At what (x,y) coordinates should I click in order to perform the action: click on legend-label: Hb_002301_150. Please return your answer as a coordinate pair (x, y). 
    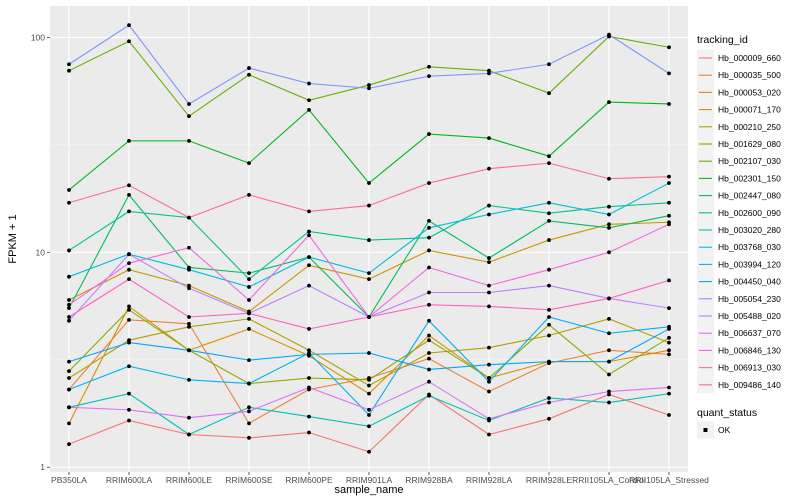
    Looking at the image, I should click on (749, 178).